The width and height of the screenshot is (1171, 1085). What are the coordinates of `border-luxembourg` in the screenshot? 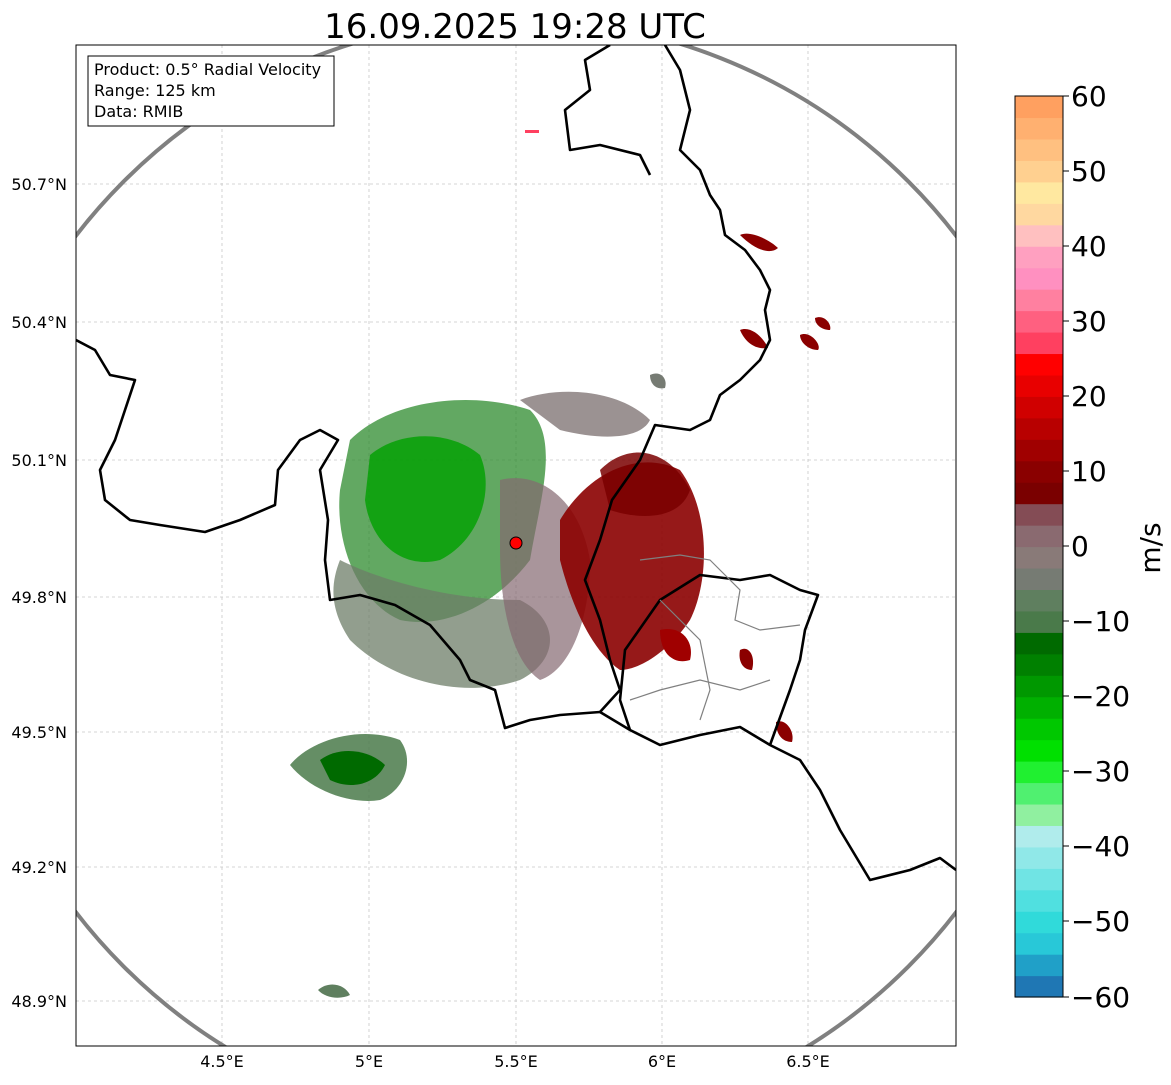 It's located at (719, 659).